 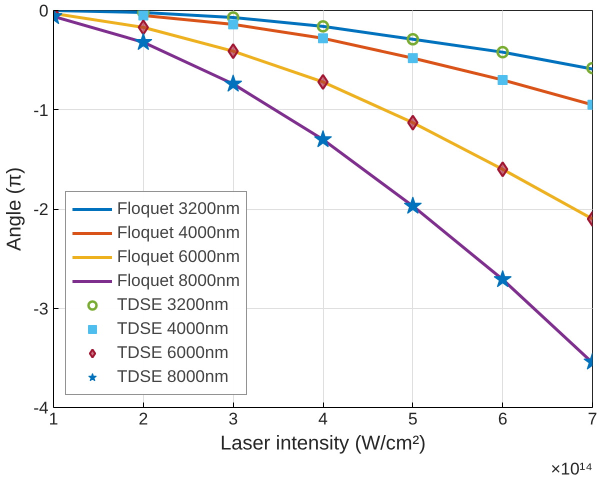 I want to click on y-tick-label: -4, so click(x=41, y=408).